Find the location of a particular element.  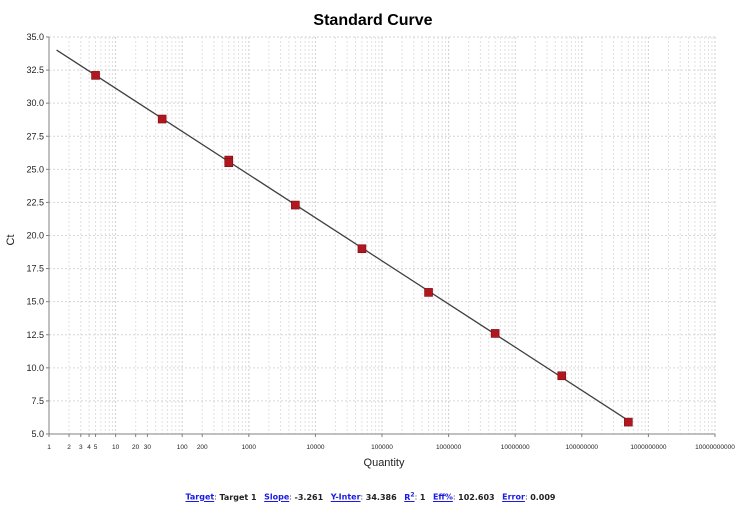

x-axis-title: Quantity is located at coordinates (384, 463).